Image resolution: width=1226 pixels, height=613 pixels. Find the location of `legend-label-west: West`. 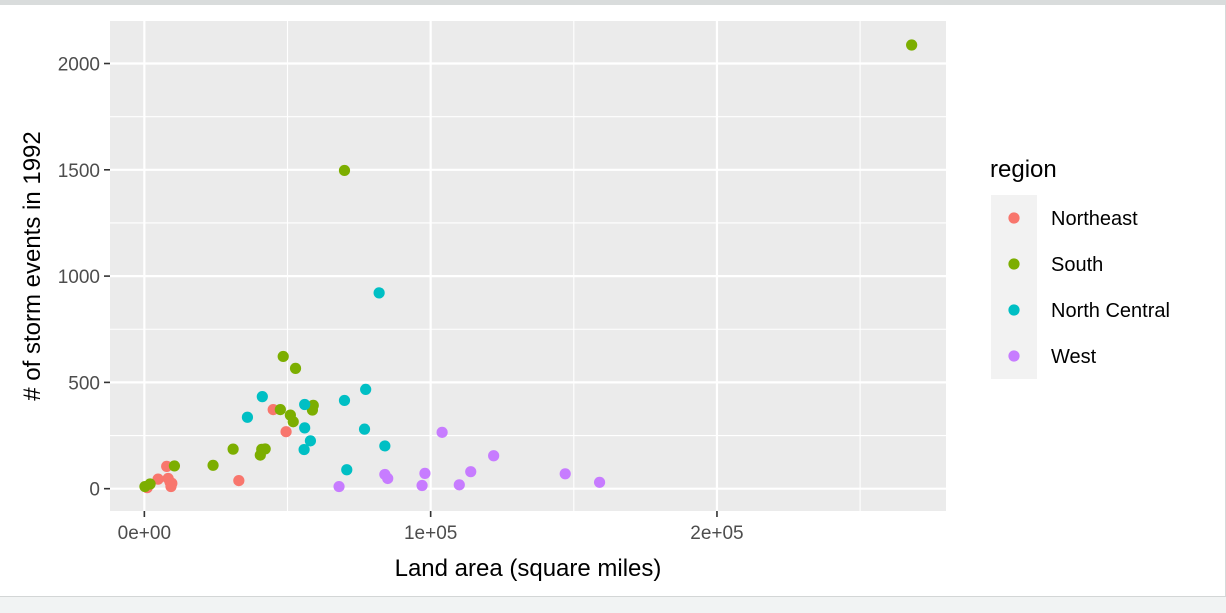

legend-label-west: West is located at coordinates (1074, 357).